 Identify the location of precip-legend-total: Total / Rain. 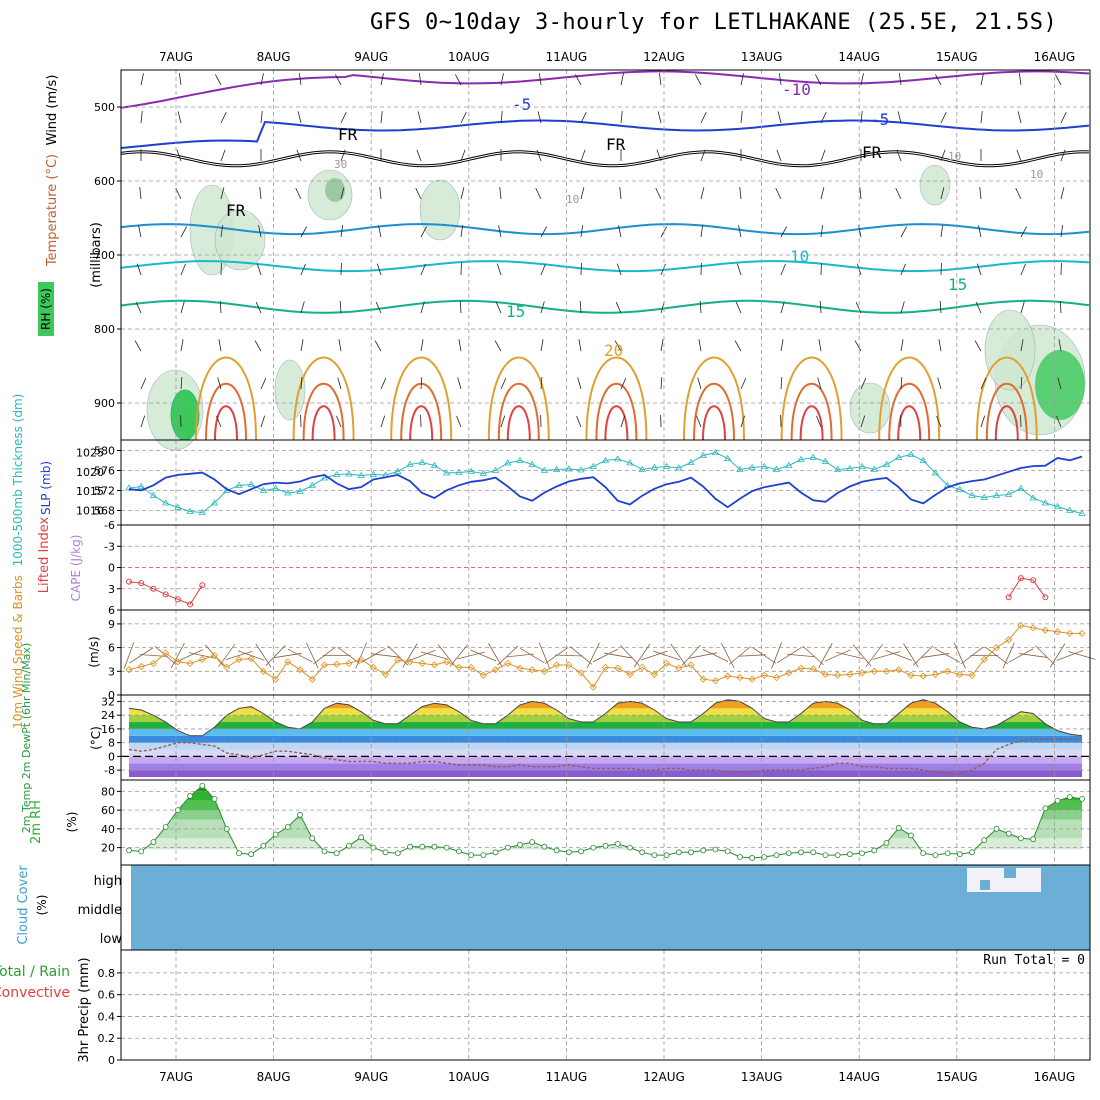
(35, 972).